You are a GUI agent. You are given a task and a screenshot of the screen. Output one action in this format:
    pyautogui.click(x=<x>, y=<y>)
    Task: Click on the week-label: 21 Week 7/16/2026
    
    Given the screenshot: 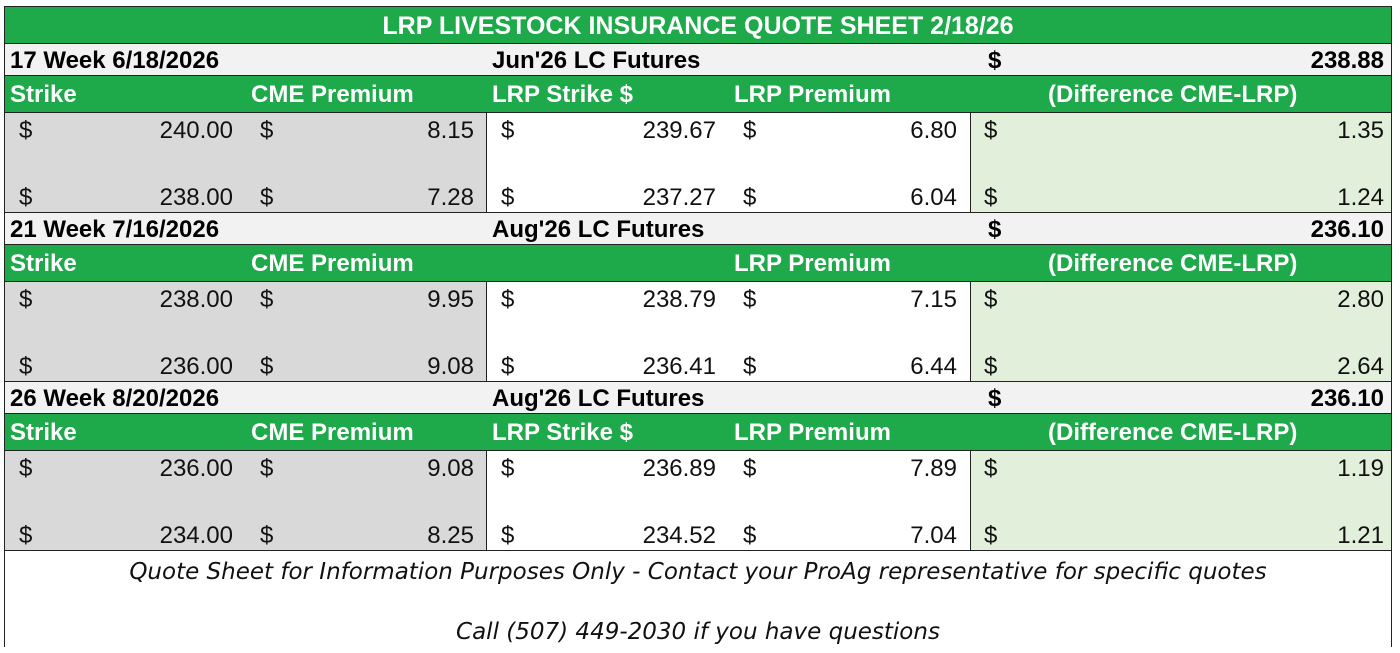 What is the action you would take?
    pyautogui.click(x=115, y=229)
    